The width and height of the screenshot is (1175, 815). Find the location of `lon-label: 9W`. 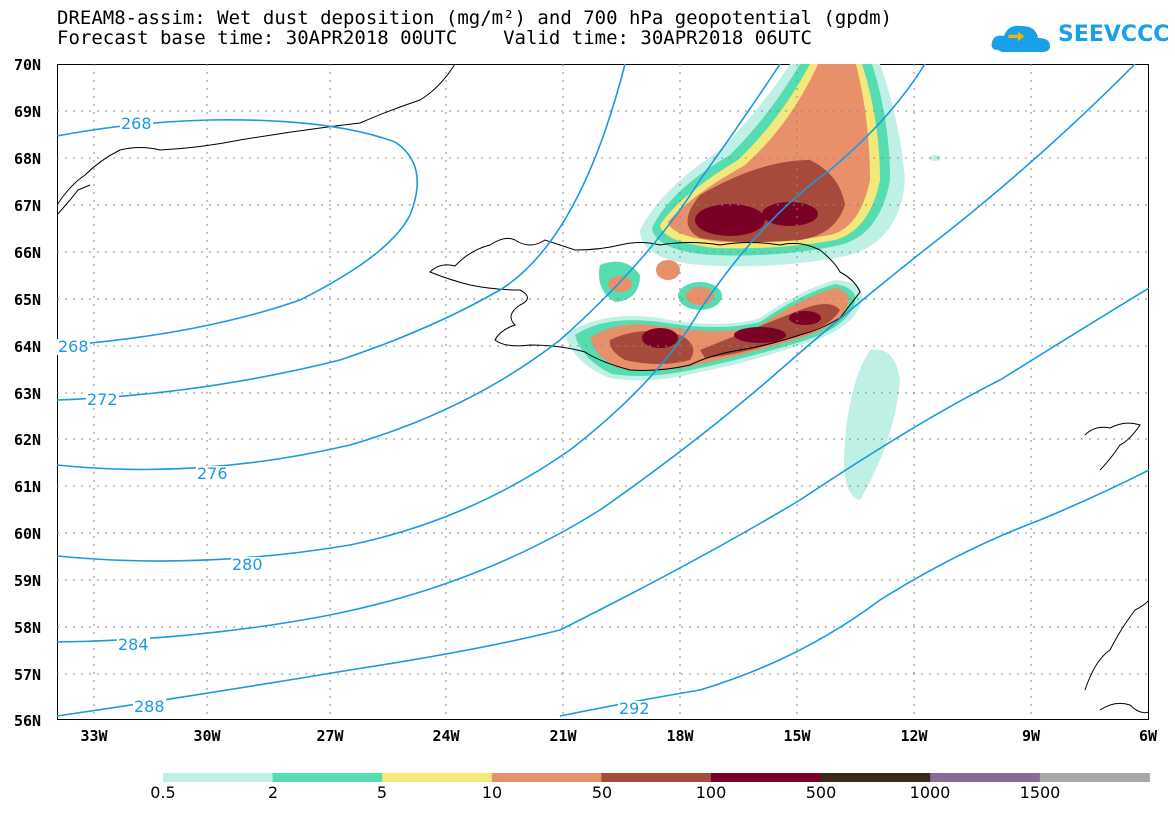

lon-label: 9W is located at coordinates (1031, 736).